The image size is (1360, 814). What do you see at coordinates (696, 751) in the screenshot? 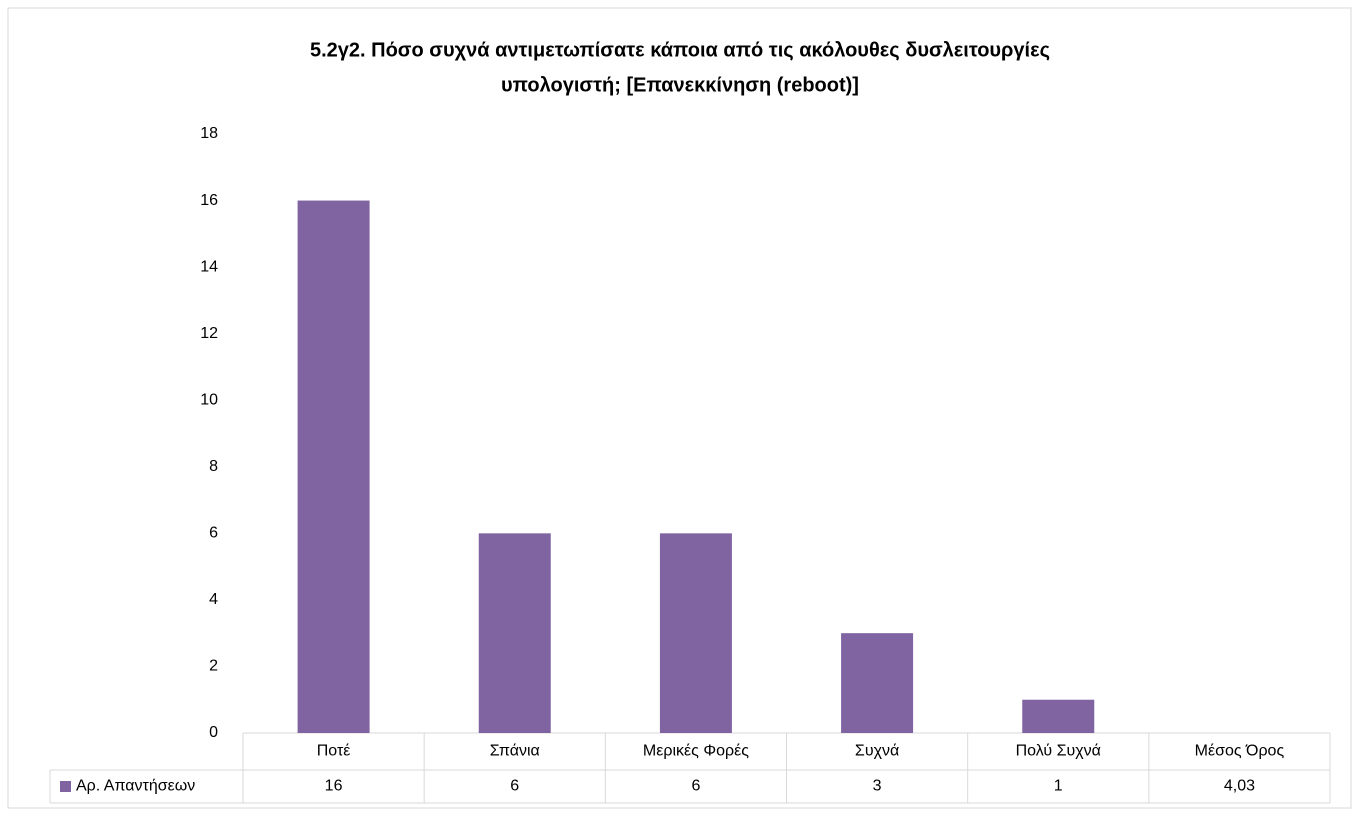
I see `x-tick-label: Μερικές Φορές` at bounding box center [696, 751].